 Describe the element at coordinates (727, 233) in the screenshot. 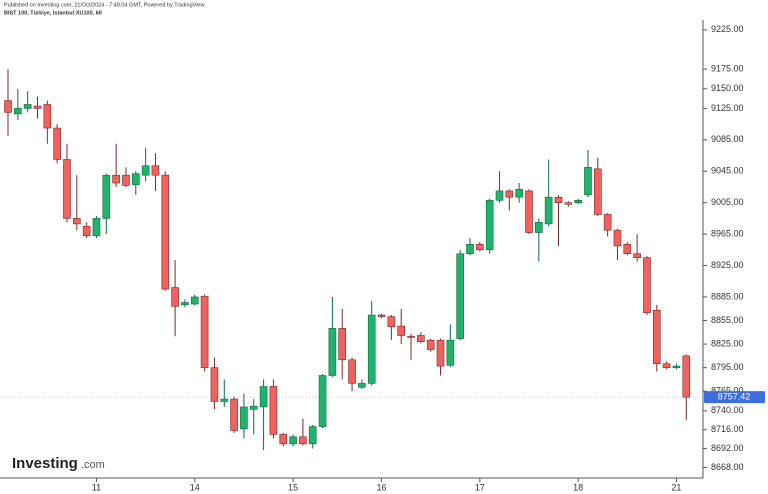

I see `y-tick-label: 8965.00` at that location.